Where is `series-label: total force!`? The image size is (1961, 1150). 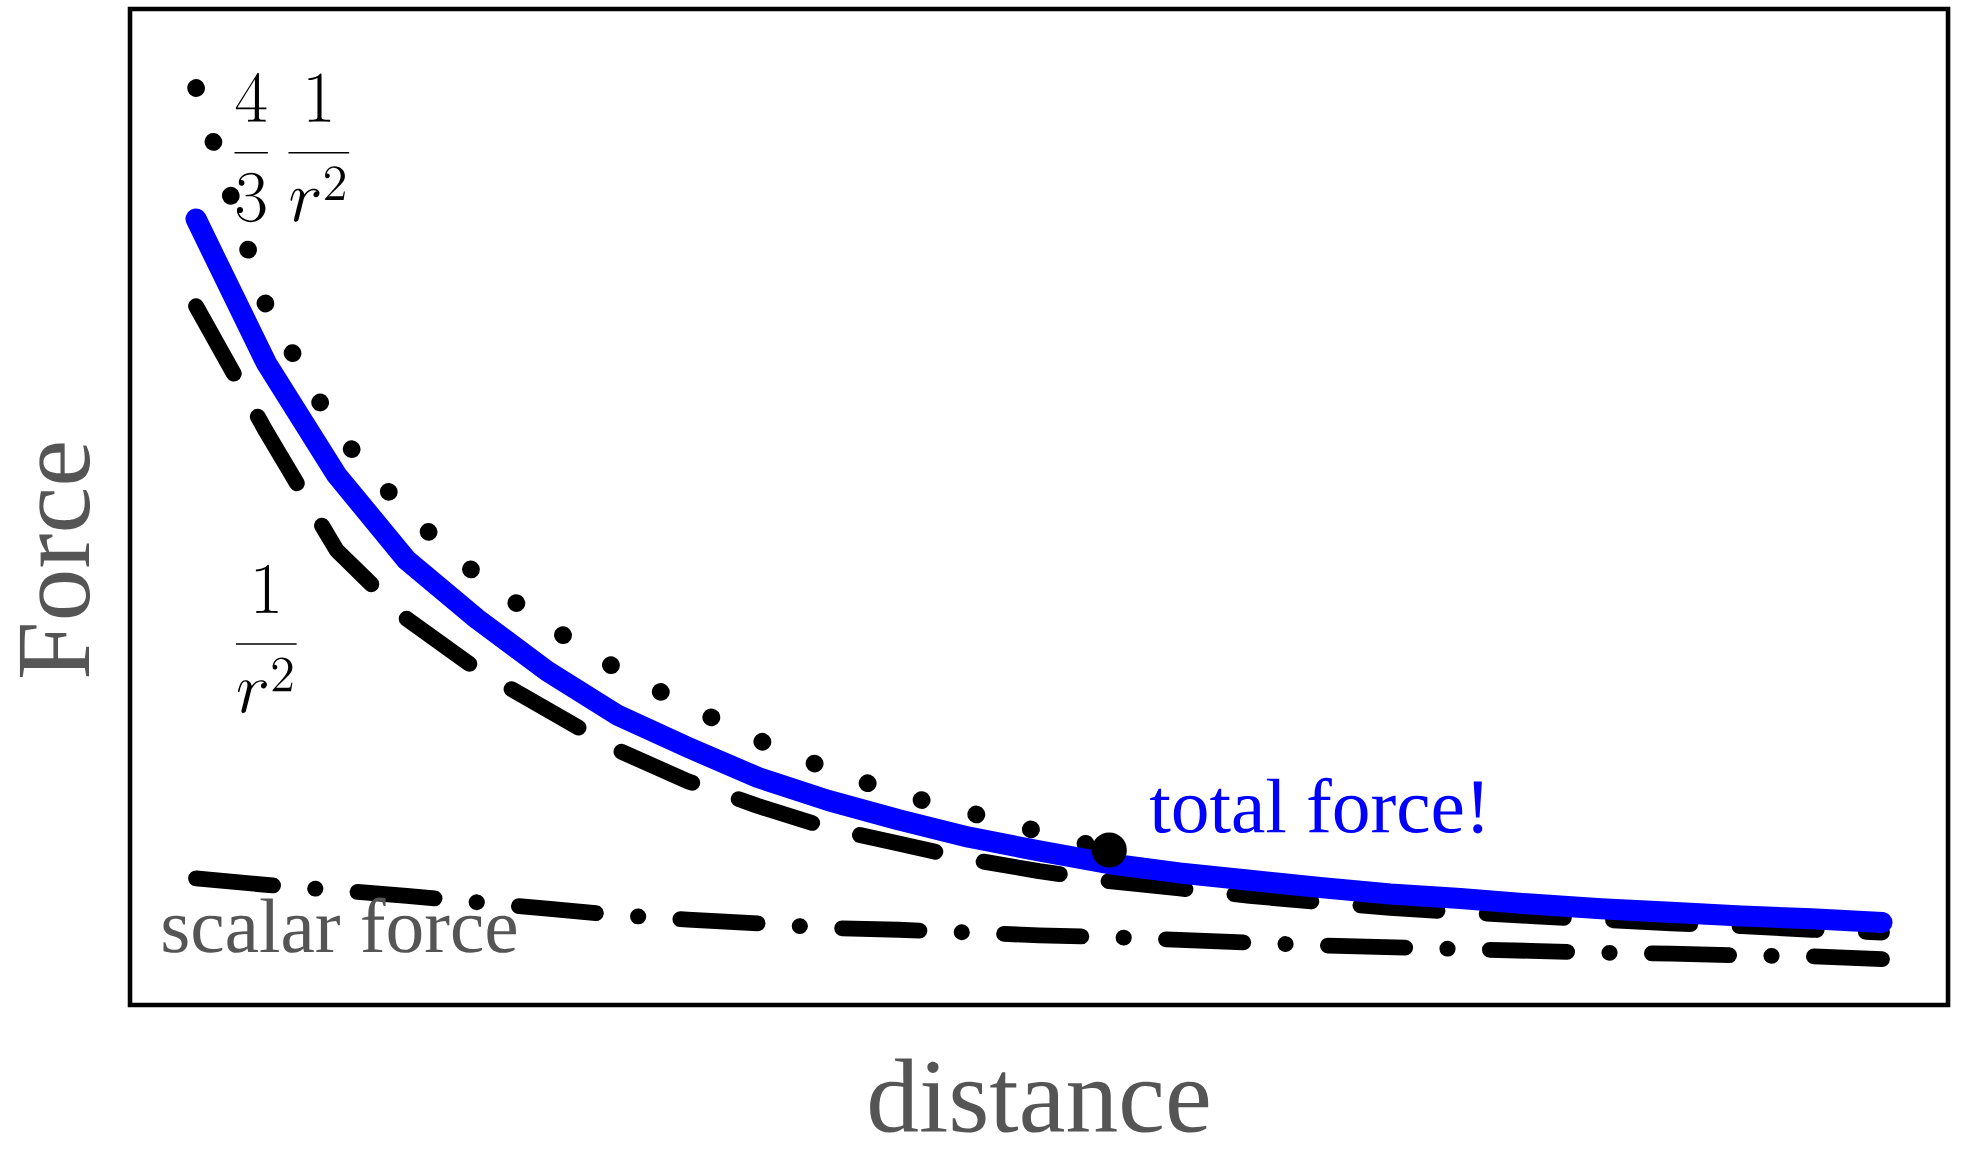 series-label: total force! is located at coordinates (1316, 805).